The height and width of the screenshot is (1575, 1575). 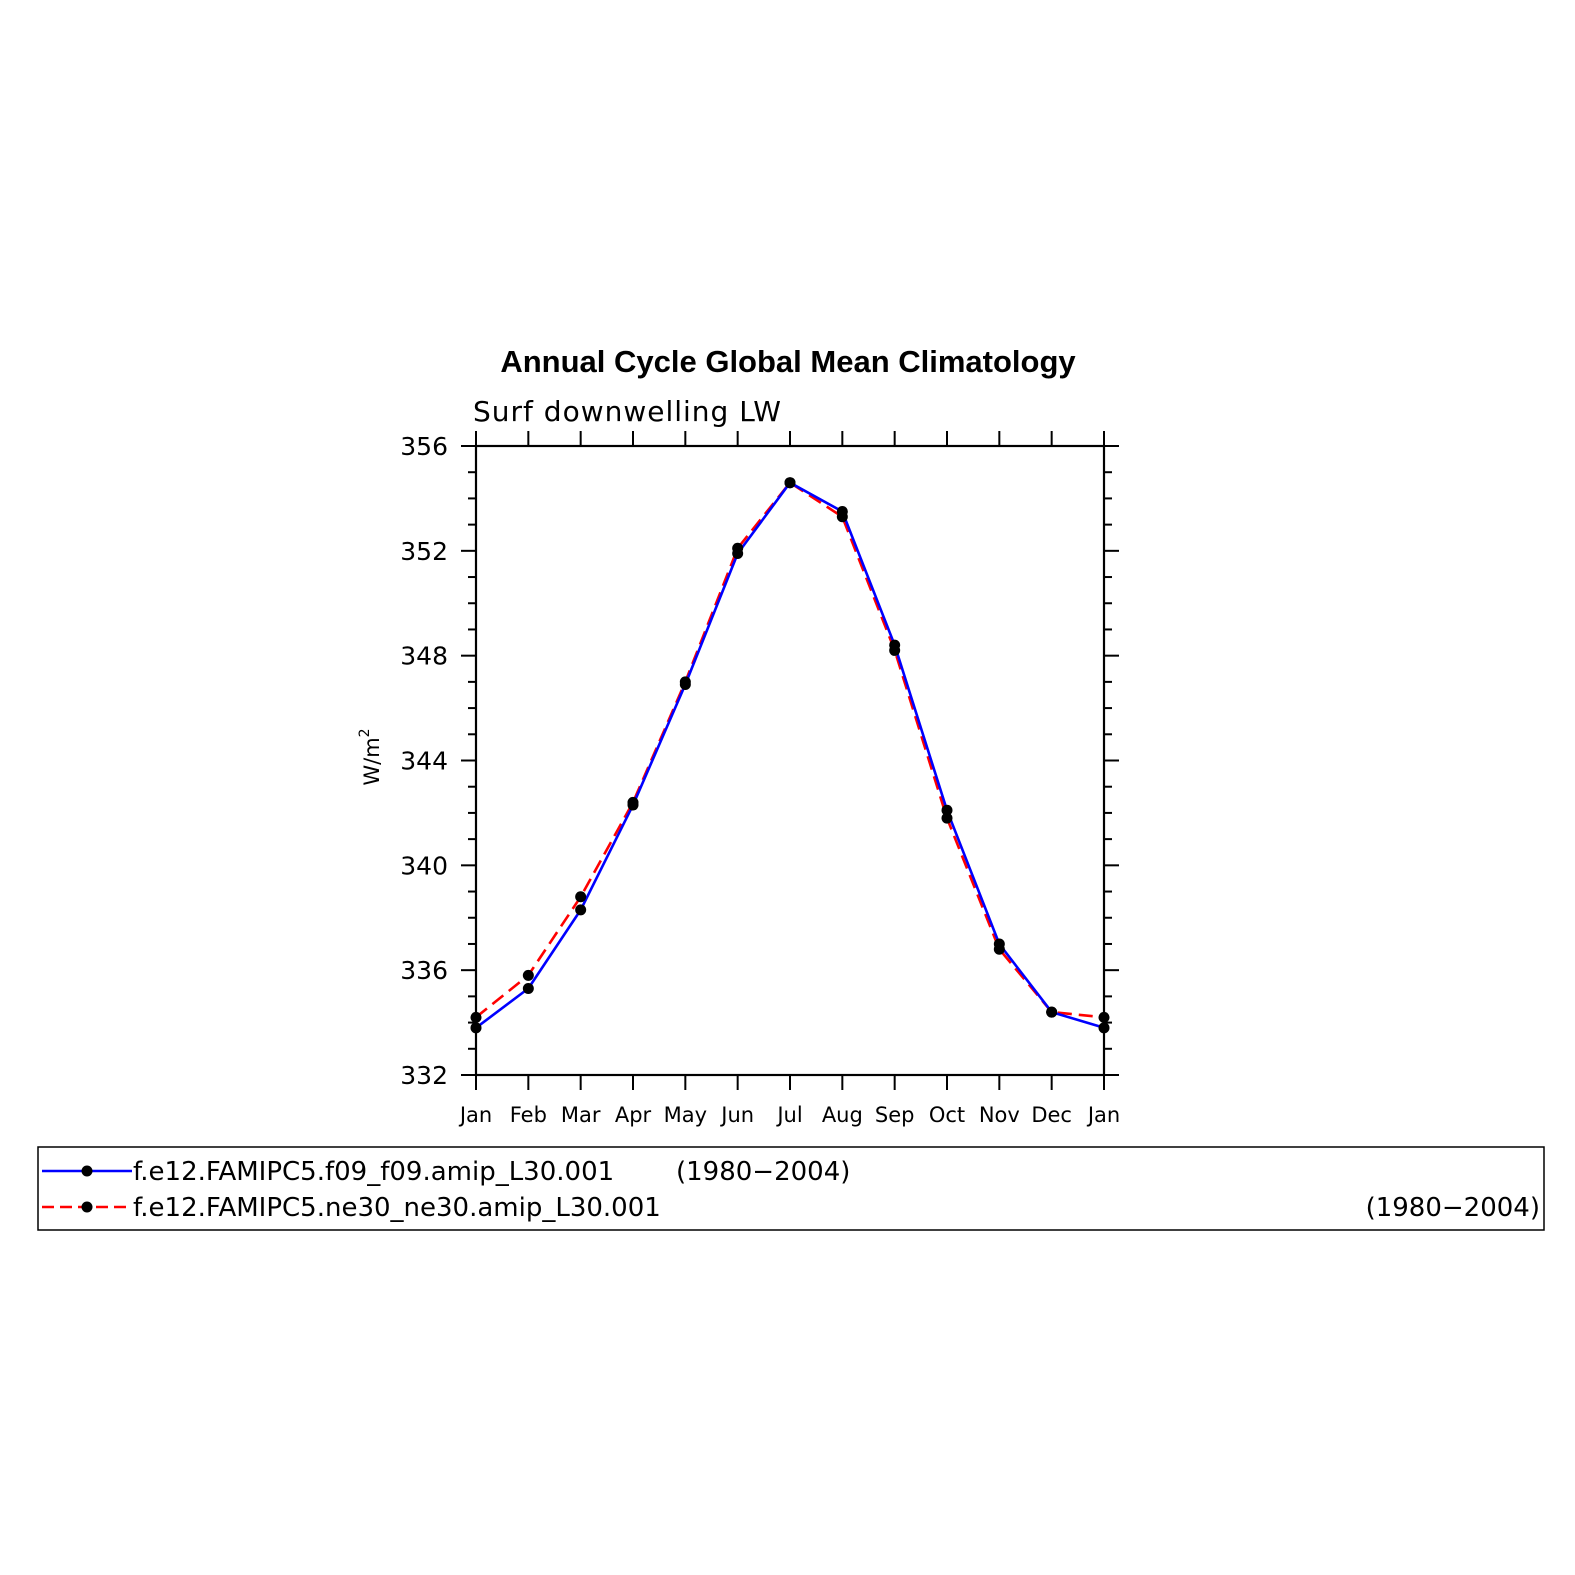 What do you see at coordinates (842, 1115) in the screenshot?
I see `x-tick-label: Aug` at bounding box center [842, 1115].